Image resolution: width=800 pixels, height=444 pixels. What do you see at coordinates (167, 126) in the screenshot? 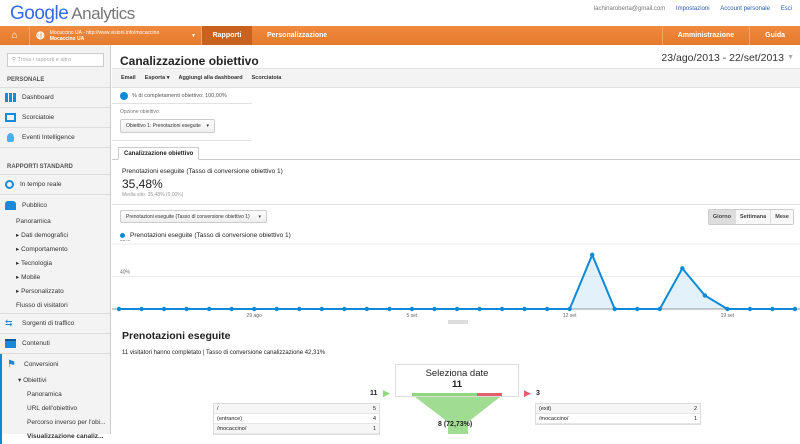
I see `goal-select: Obiettivo 1: Prenotazioni eseguite ▾` at bounding box center [167, 126].